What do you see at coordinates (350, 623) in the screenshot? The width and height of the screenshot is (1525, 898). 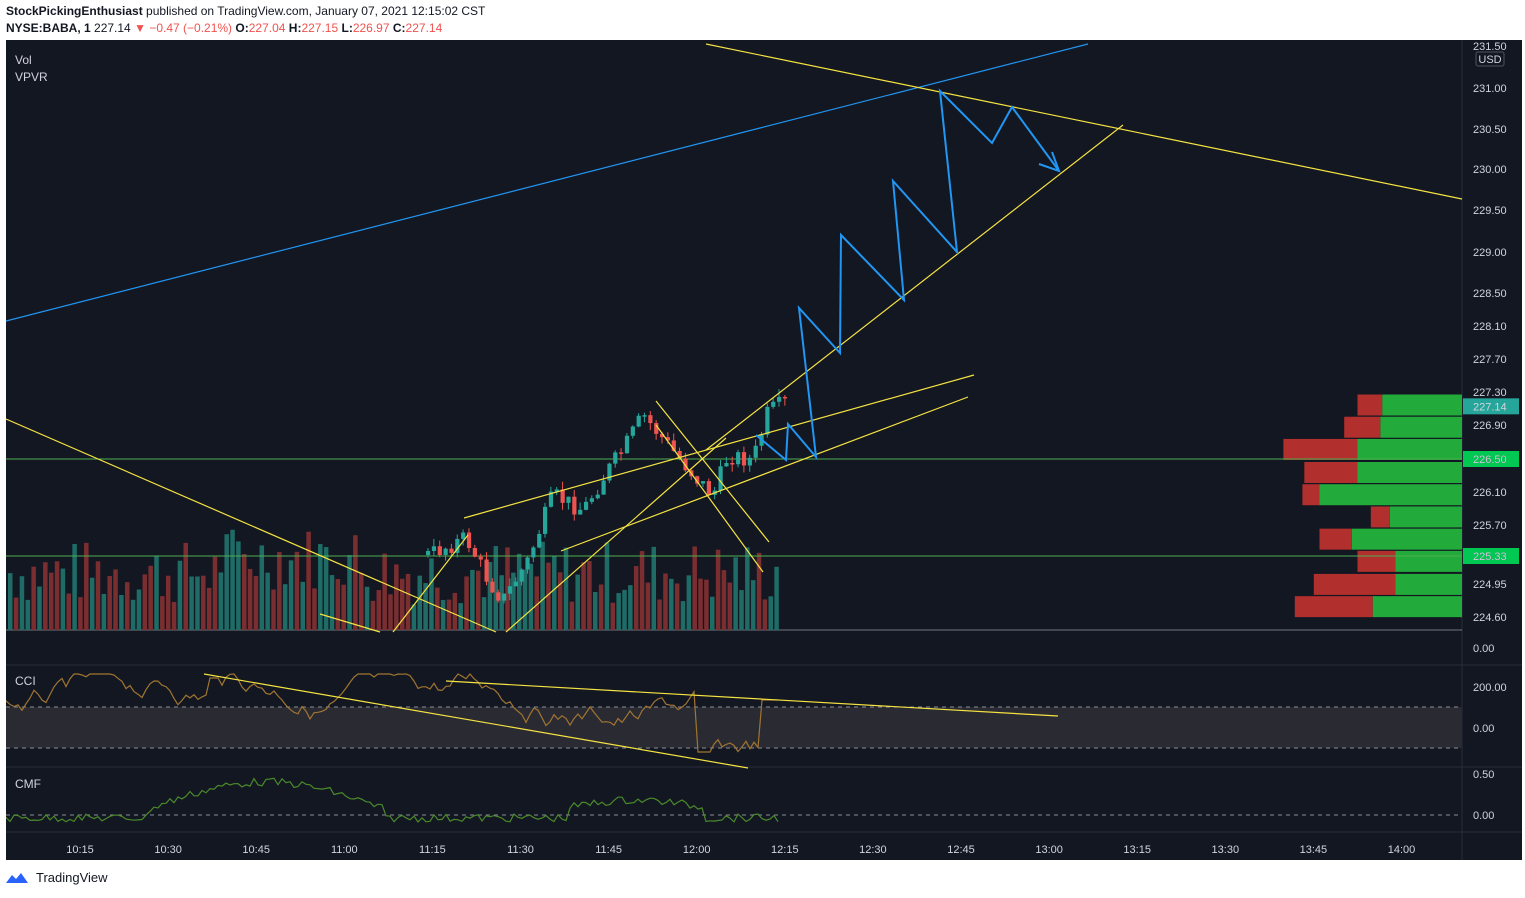 I see `short-line` at bounding box center [350, 623].